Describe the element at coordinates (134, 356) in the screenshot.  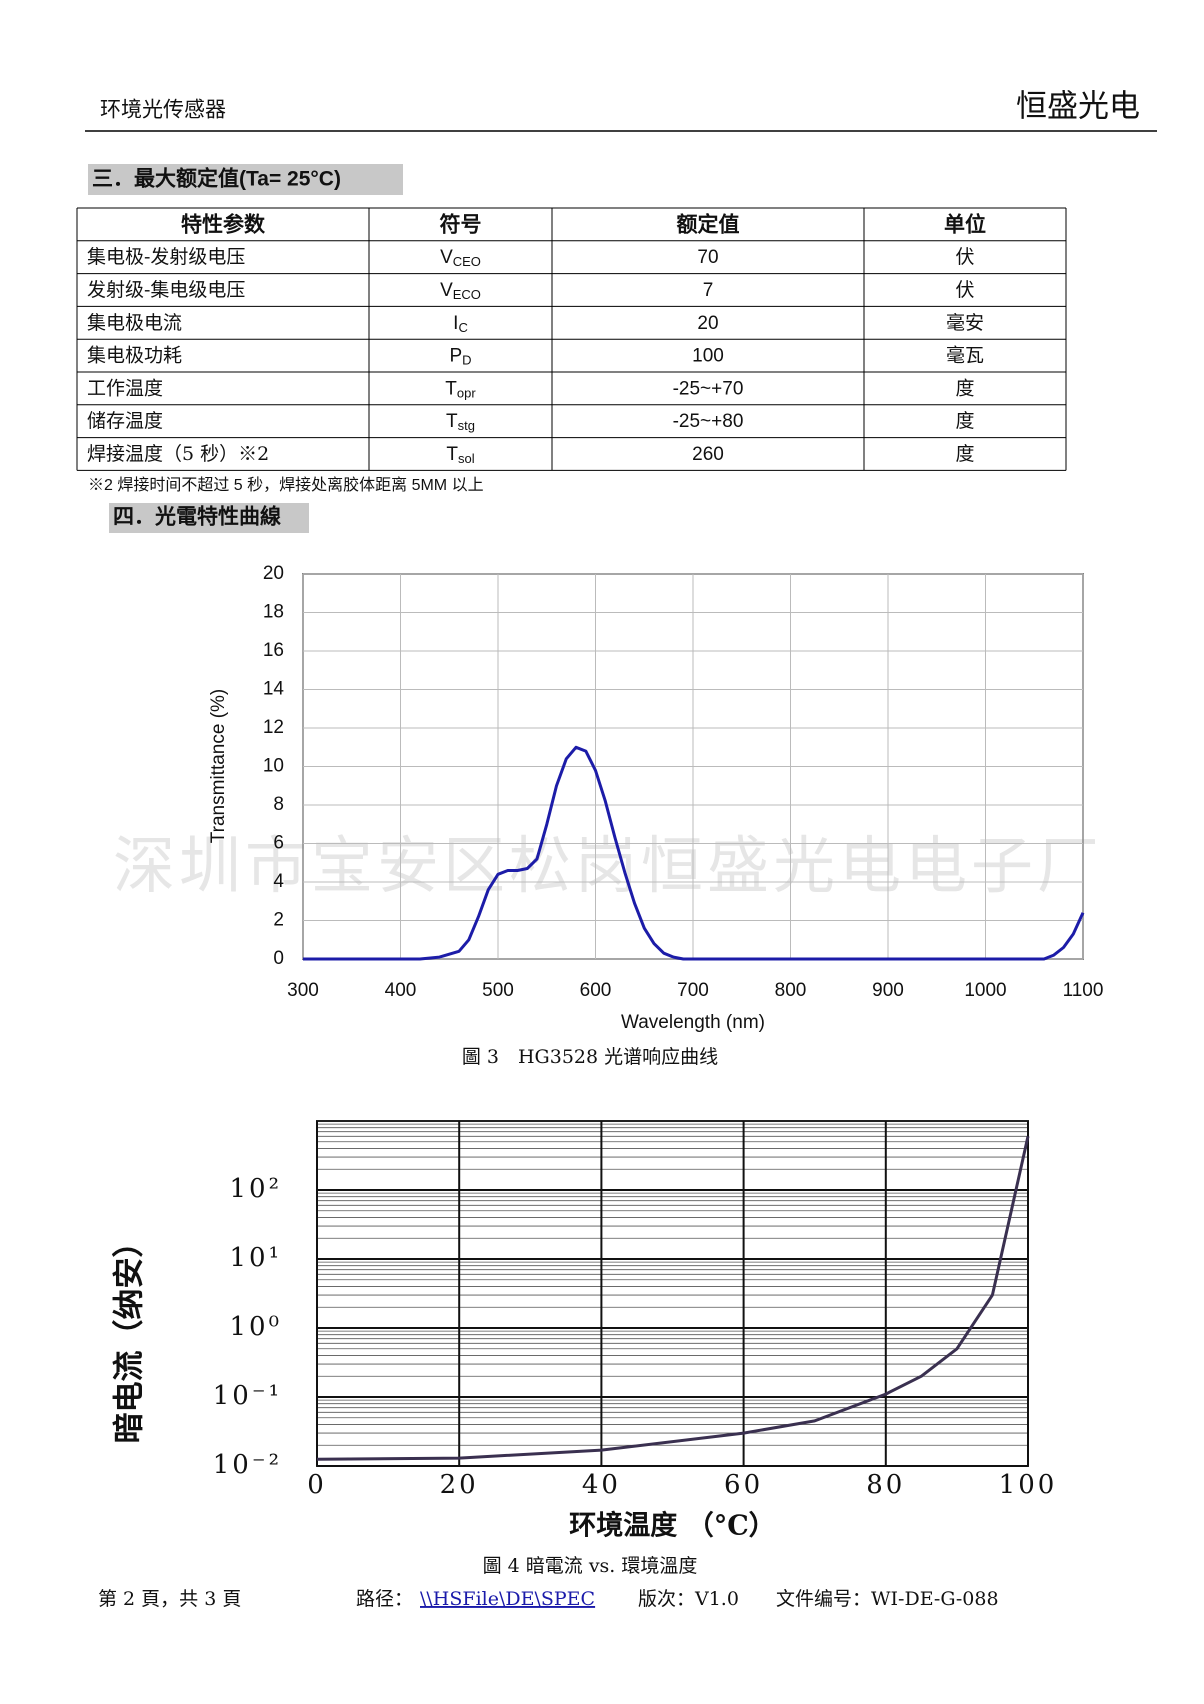
I see `param-cell: 集电极功耗` at that location.